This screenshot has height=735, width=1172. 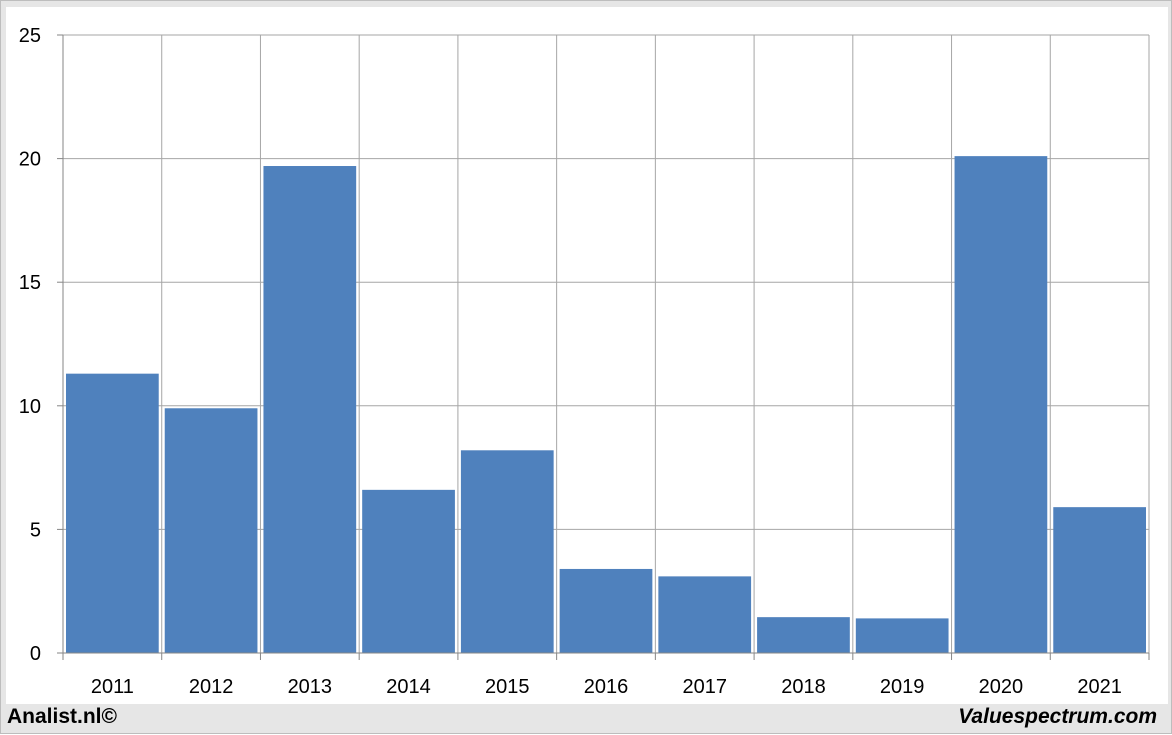 I want to click on y-tick-label: 10, so click(x=30, y=407).